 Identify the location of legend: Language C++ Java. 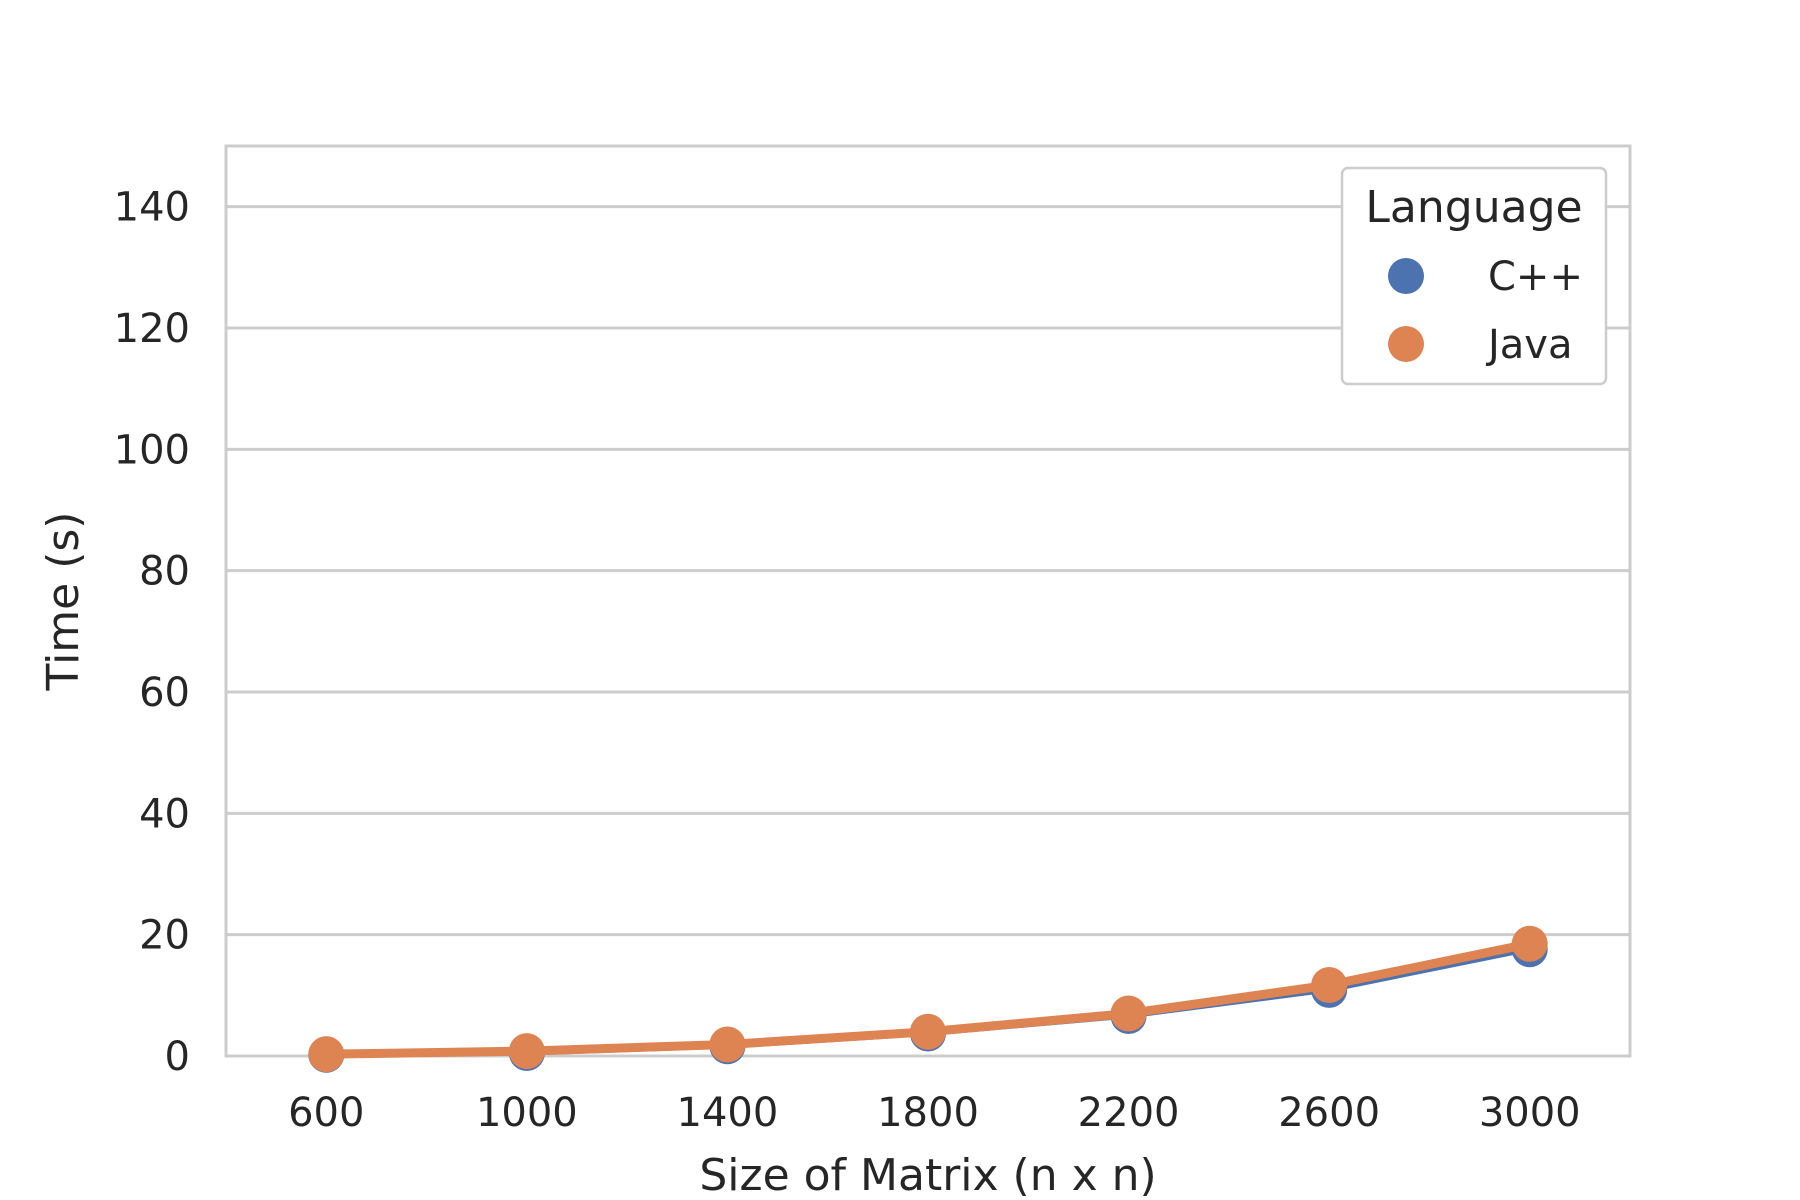
(1474, 276).